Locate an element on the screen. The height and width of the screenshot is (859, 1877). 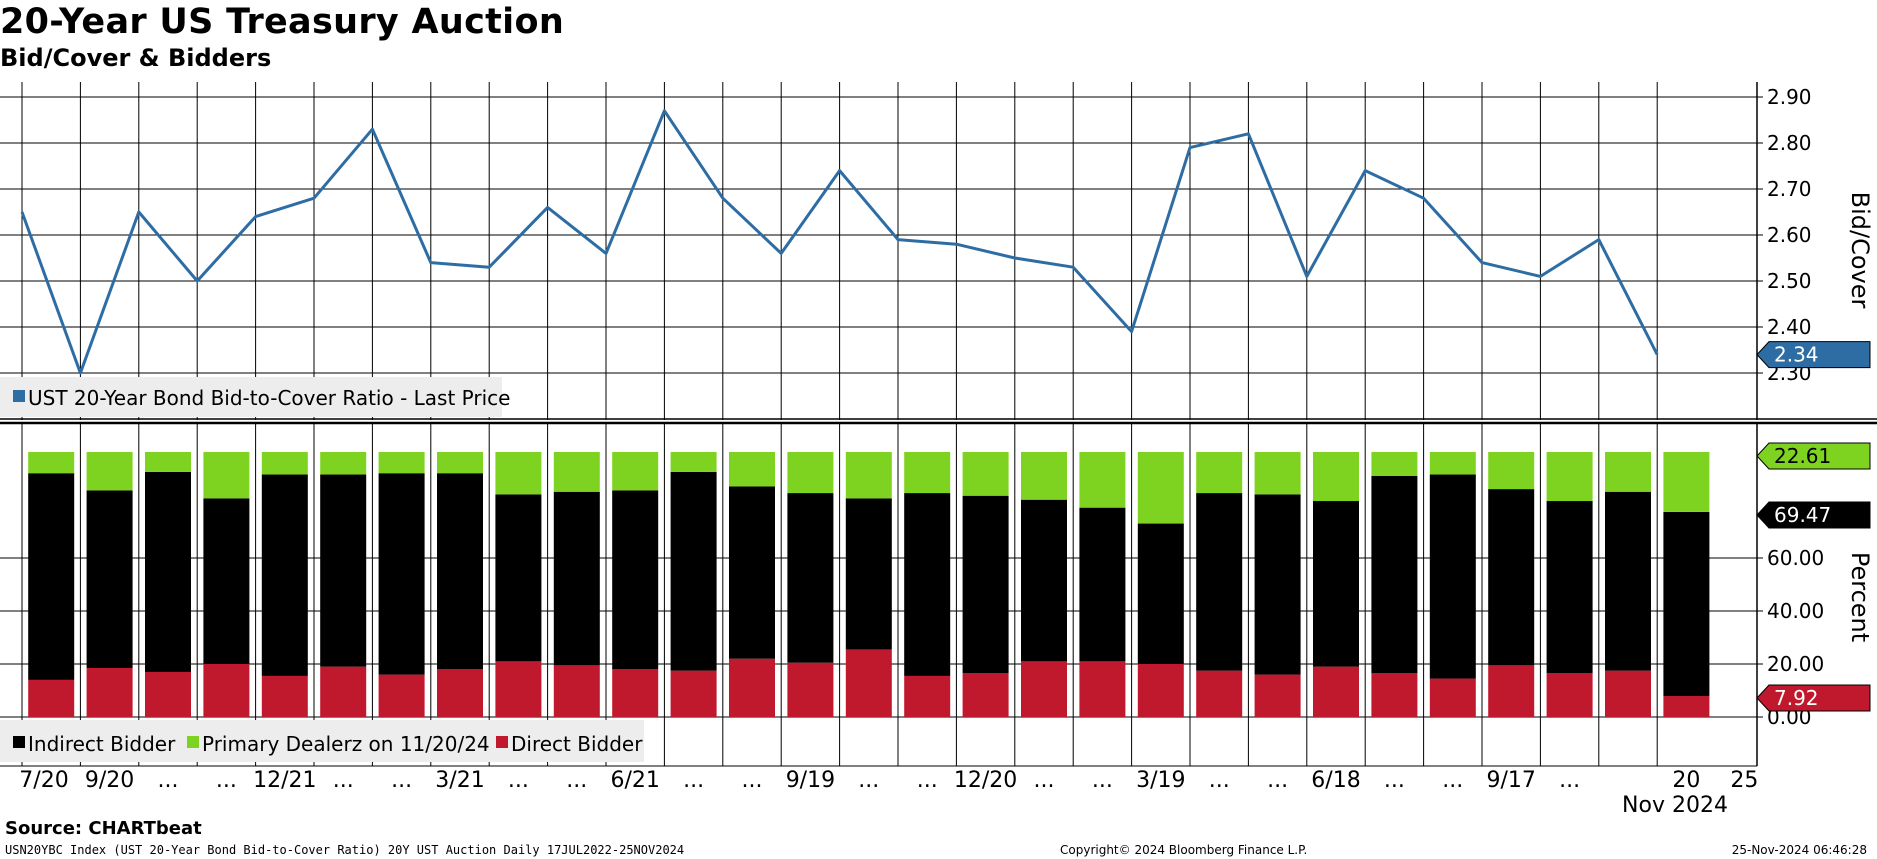
x-tick-label: 9/19 is located at coordinates (810, 780).